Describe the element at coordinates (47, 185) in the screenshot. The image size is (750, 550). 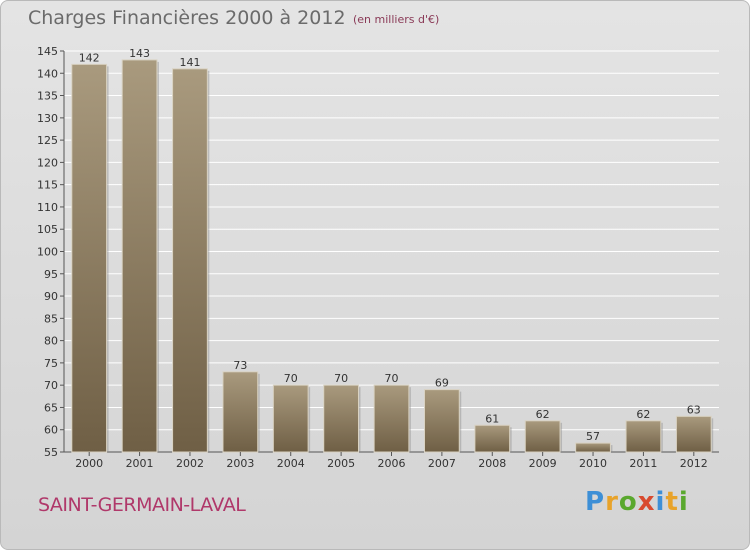
I see `y-tick-label: 115` at that location.